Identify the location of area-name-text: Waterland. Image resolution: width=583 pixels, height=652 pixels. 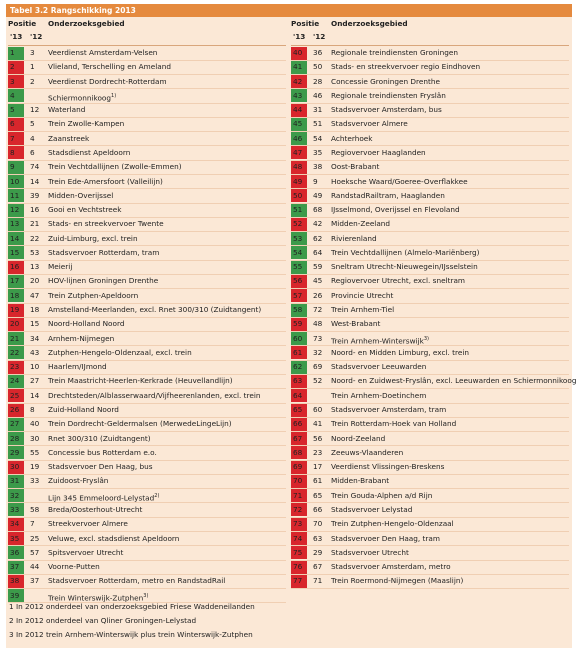
(67, 110).